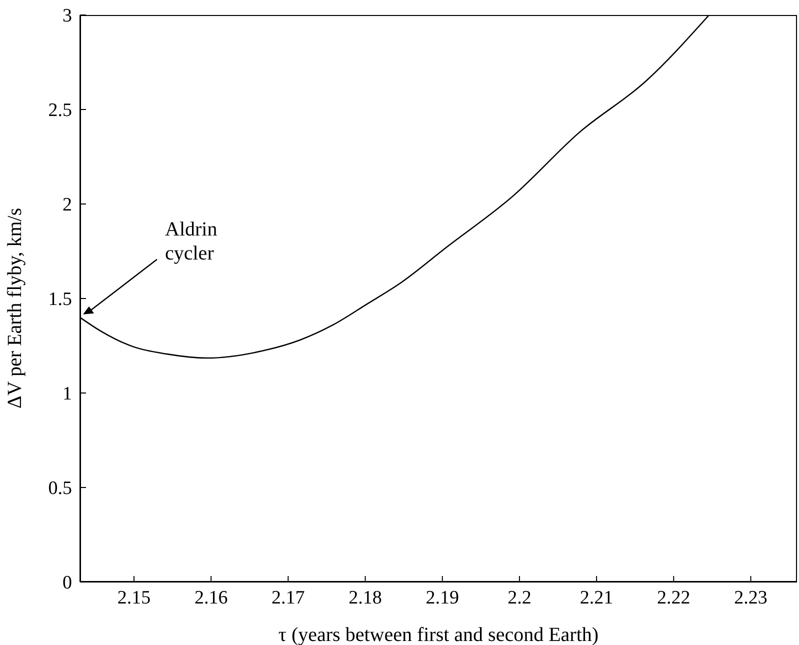 The height and width of the screenshot is (645, 799). What do you see at coordinates (520, 597) in the screenshot?
I see `x-tick-label: 2.2` at bounding box center [520, 597].